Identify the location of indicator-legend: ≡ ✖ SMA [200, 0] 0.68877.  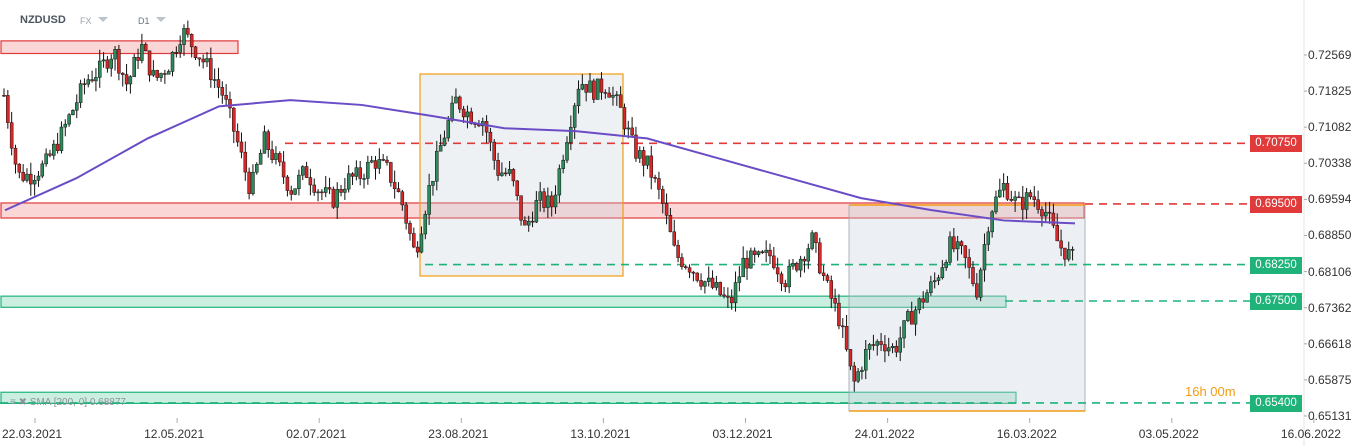
(68, 403).